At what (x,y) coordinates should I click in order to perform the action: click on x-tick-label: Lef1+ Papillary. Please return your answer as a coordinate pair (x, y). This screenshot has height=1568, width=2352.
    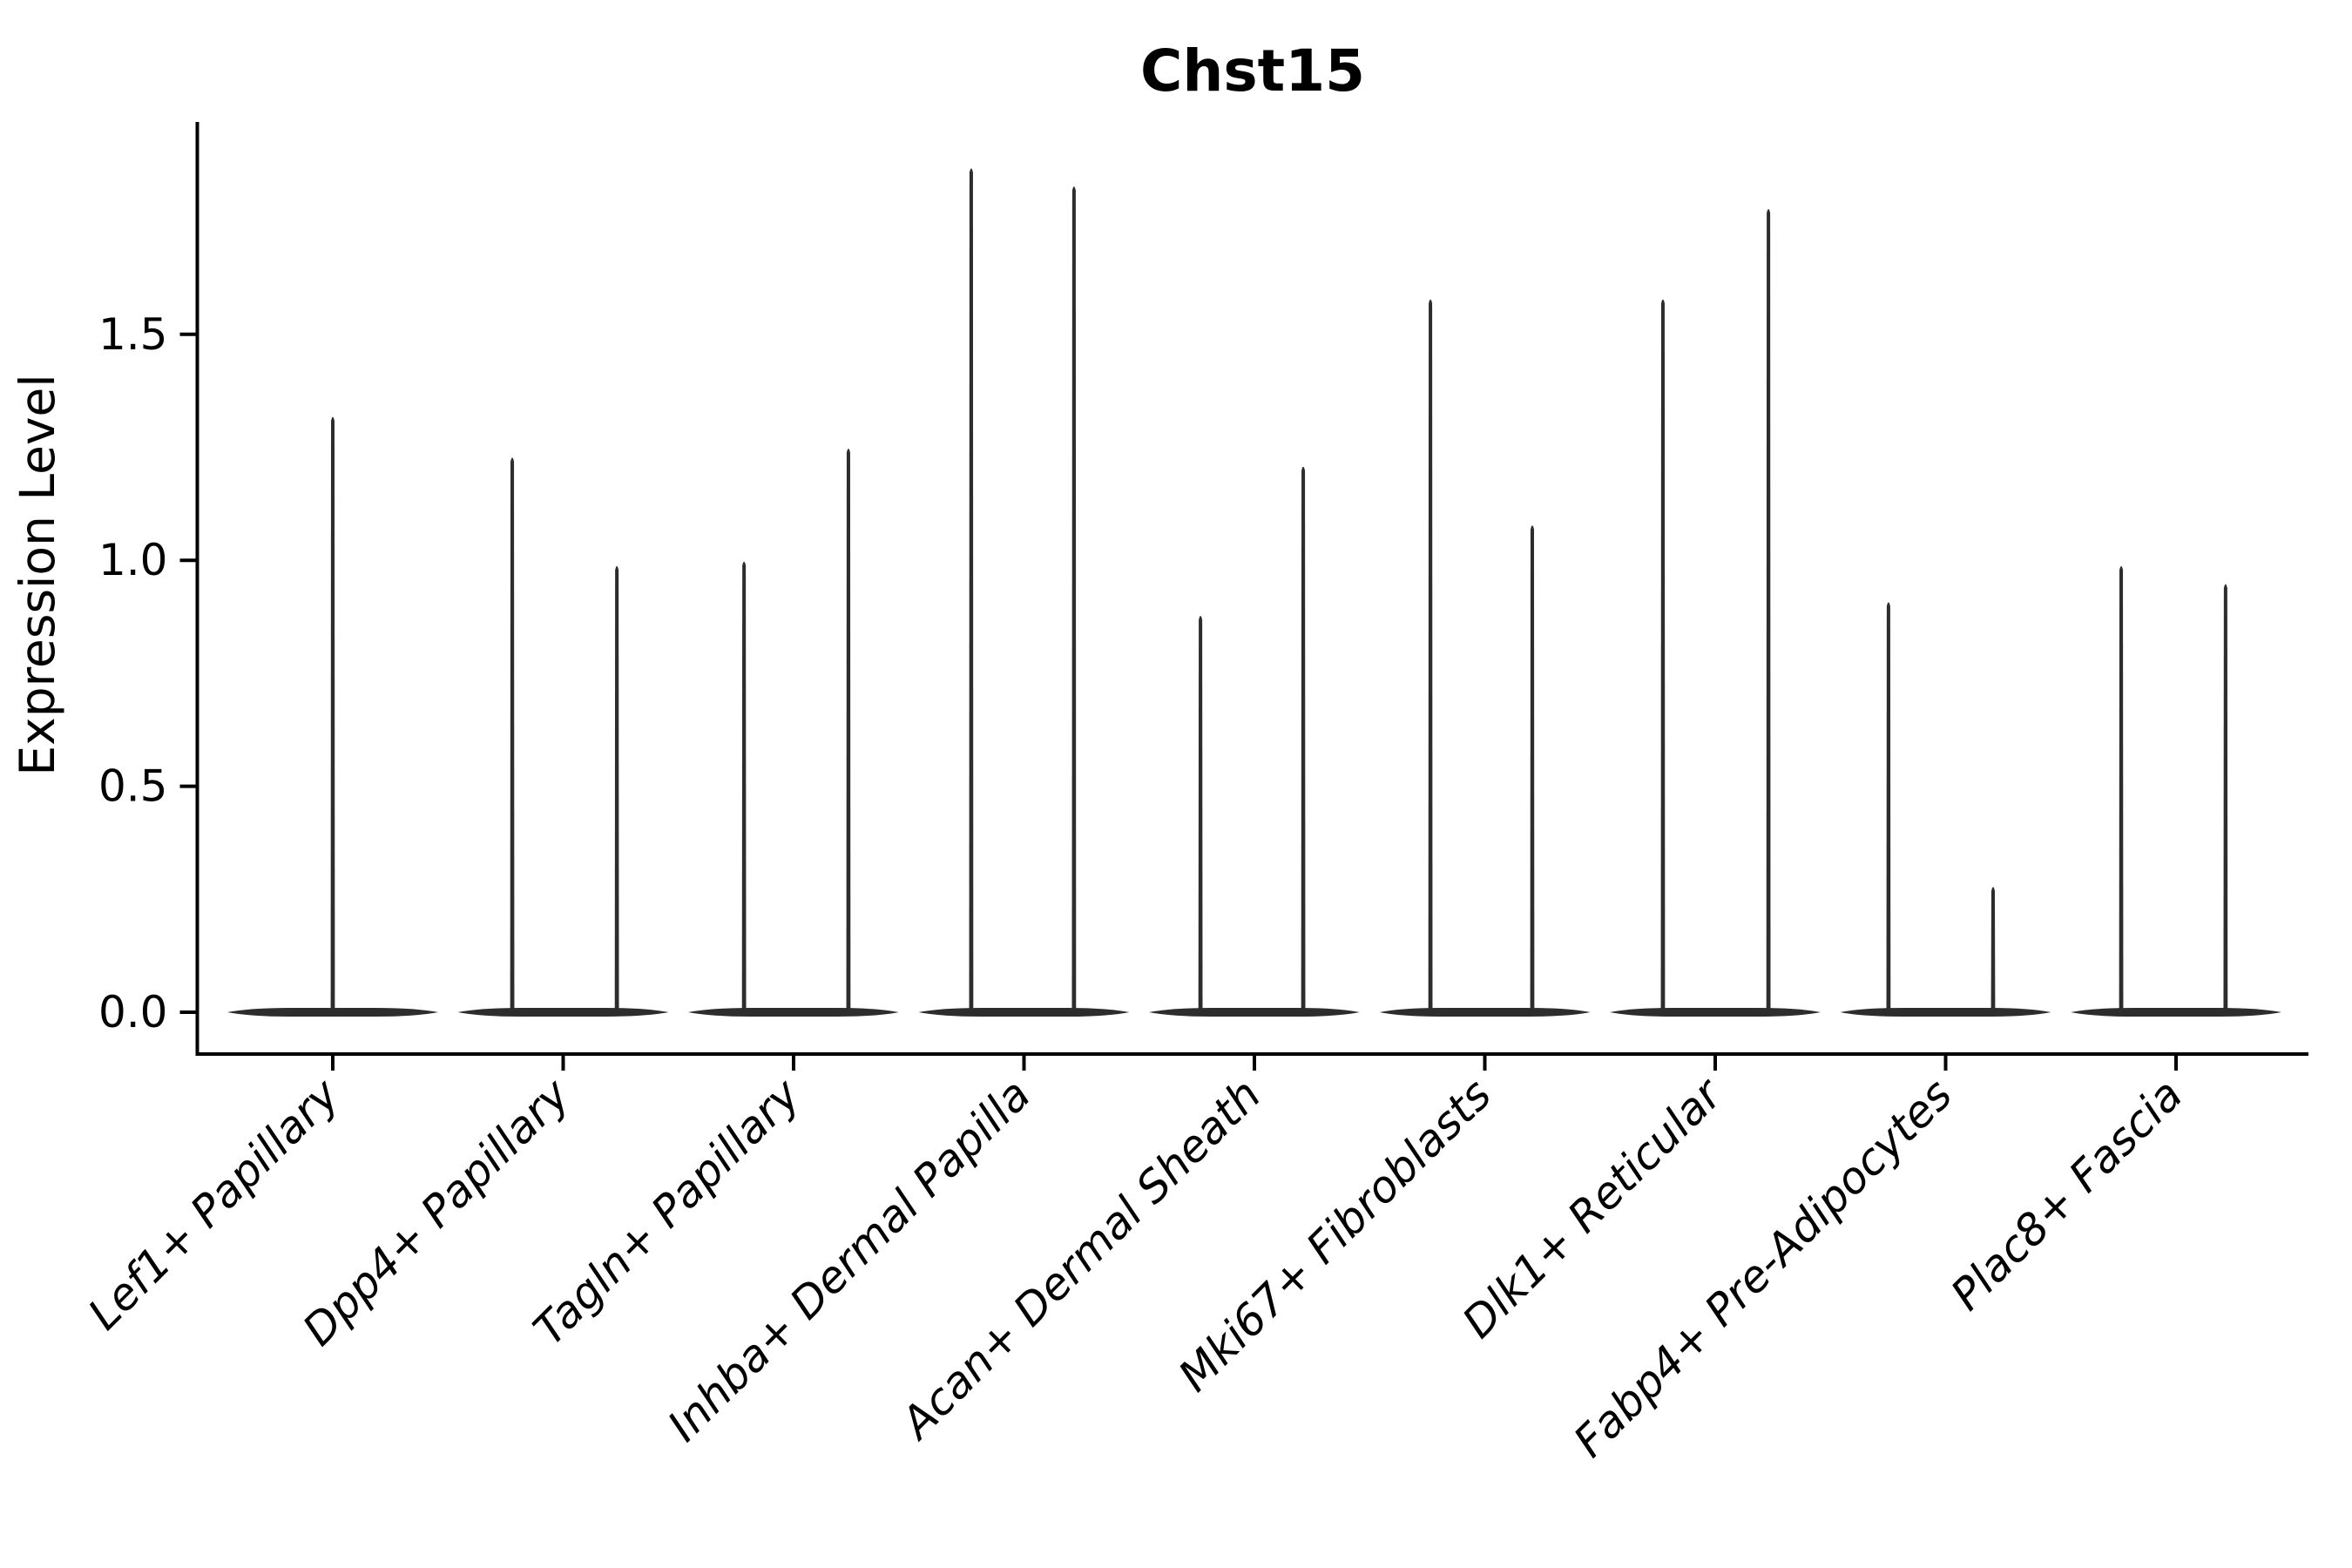
    Looking at the image, I should click on (214, 1203).